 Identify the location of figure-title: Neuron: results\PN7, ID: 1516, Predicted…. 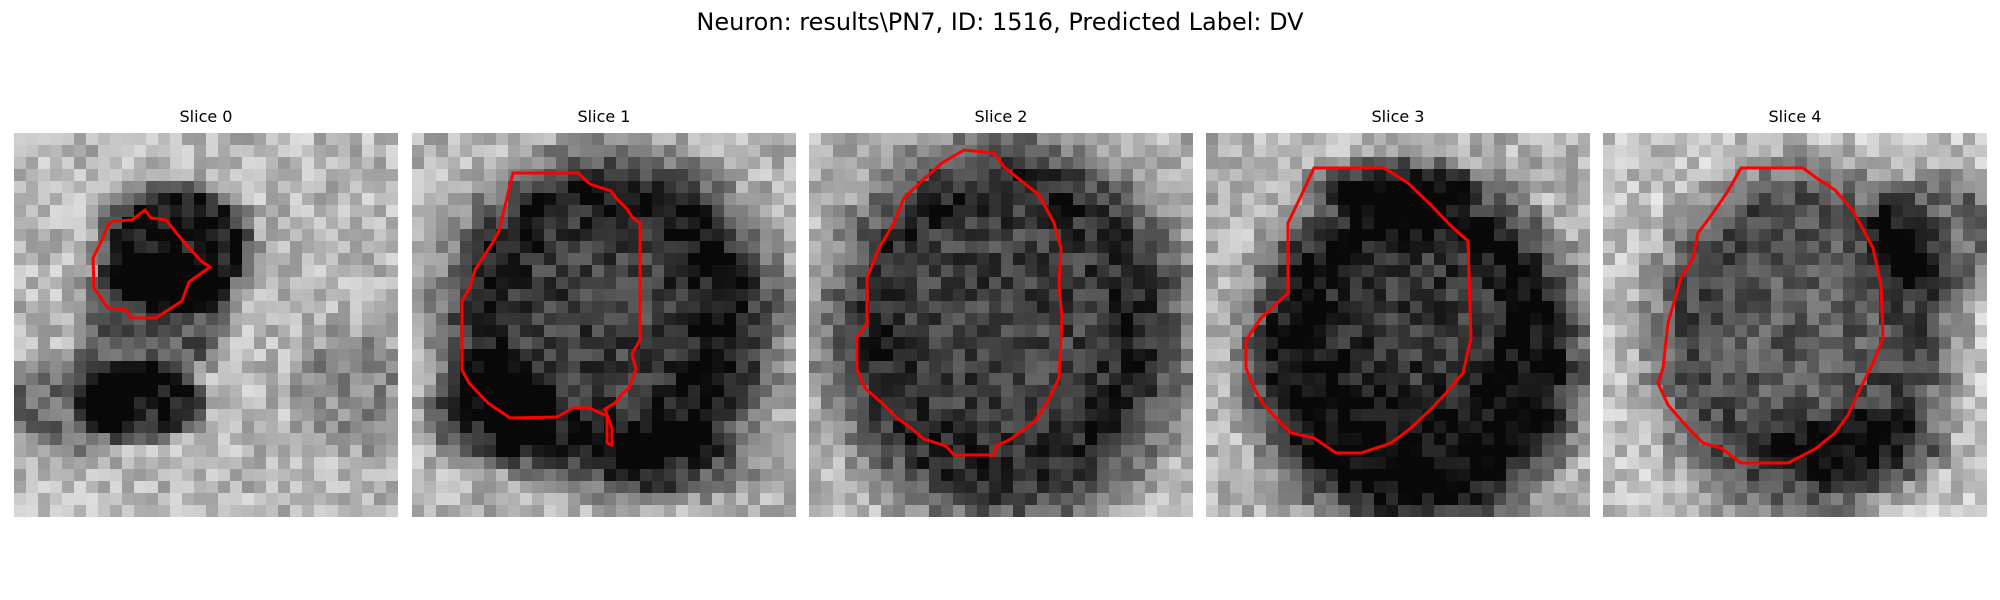
(1000, 22).